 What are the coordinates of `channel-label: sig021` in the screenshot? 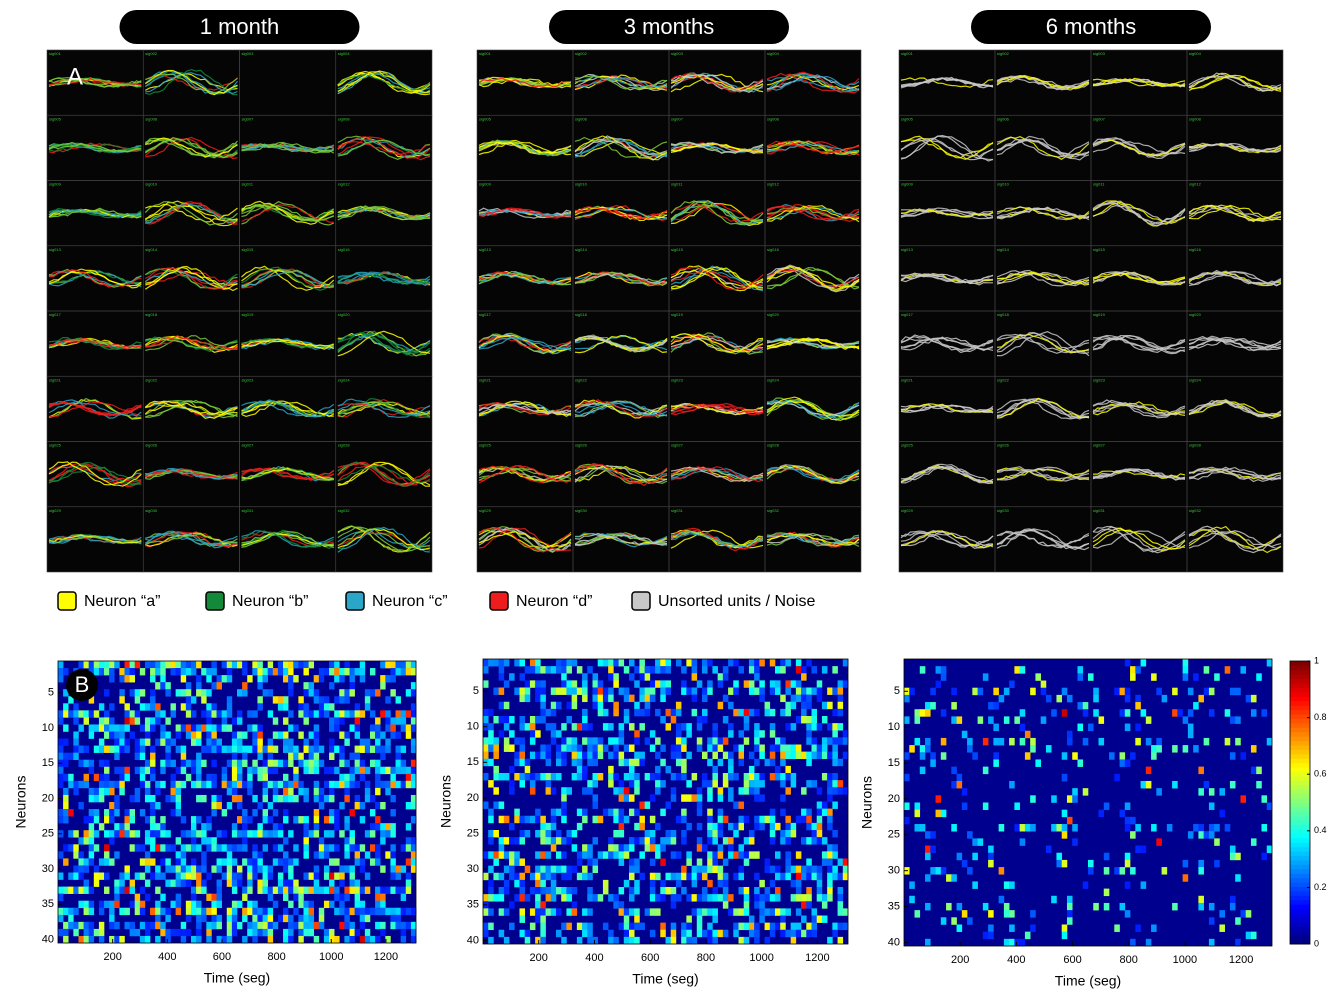 It's located at (485, 379).